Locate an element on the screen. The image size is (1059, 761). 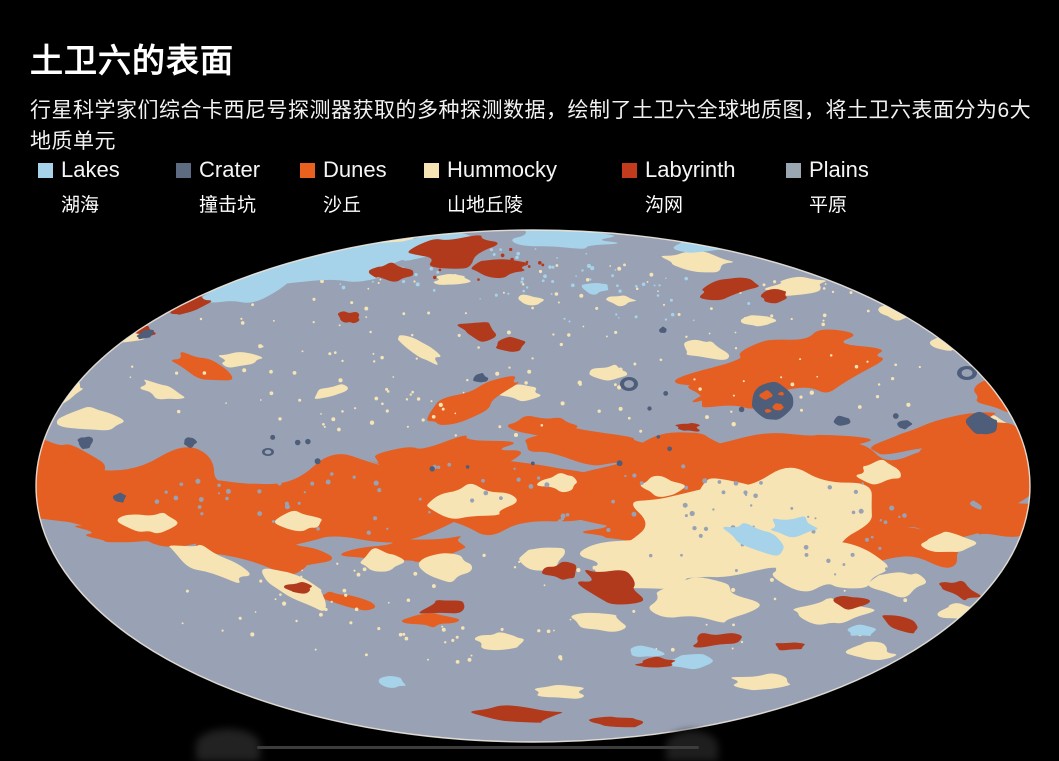
legend-label-en: Crater is located at coordinates (230, 169).